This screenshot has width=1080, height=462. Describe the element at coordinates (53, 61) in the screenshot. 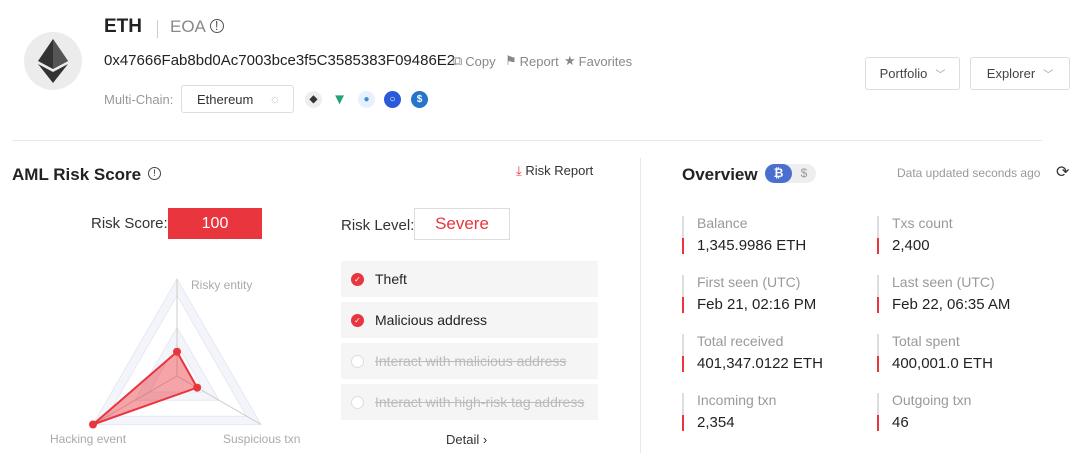

I see `eth-logo` at that location.